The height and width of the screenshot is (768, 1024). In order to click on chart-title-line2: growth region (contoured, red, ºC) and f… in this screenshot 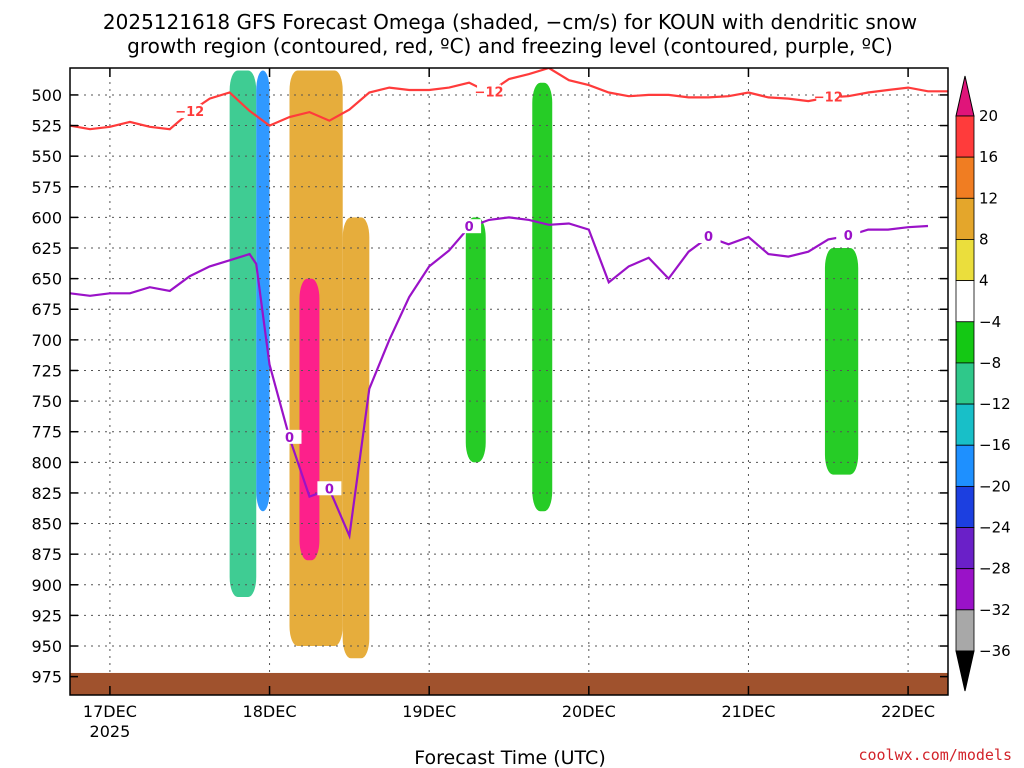, I will do `click(510, 46)`.